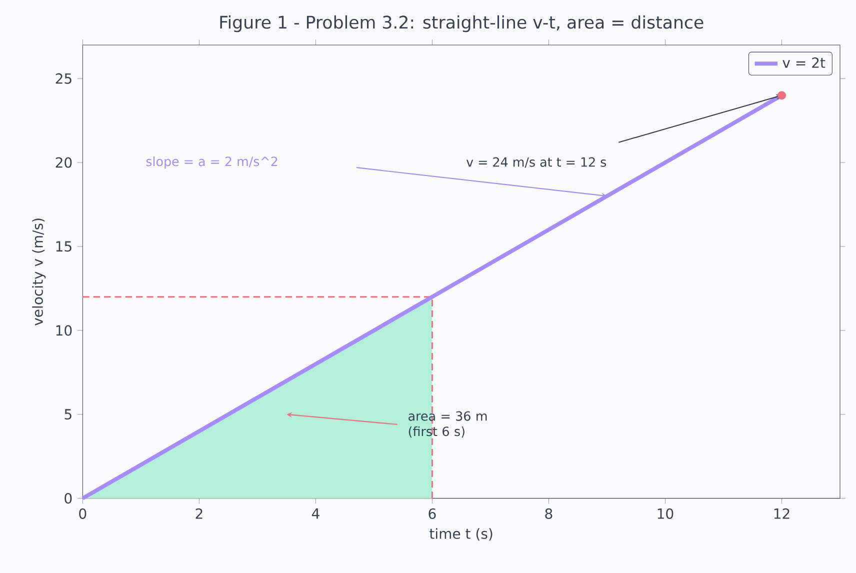  I want to click on x-axis-title: time t (s), so click(461, 534).